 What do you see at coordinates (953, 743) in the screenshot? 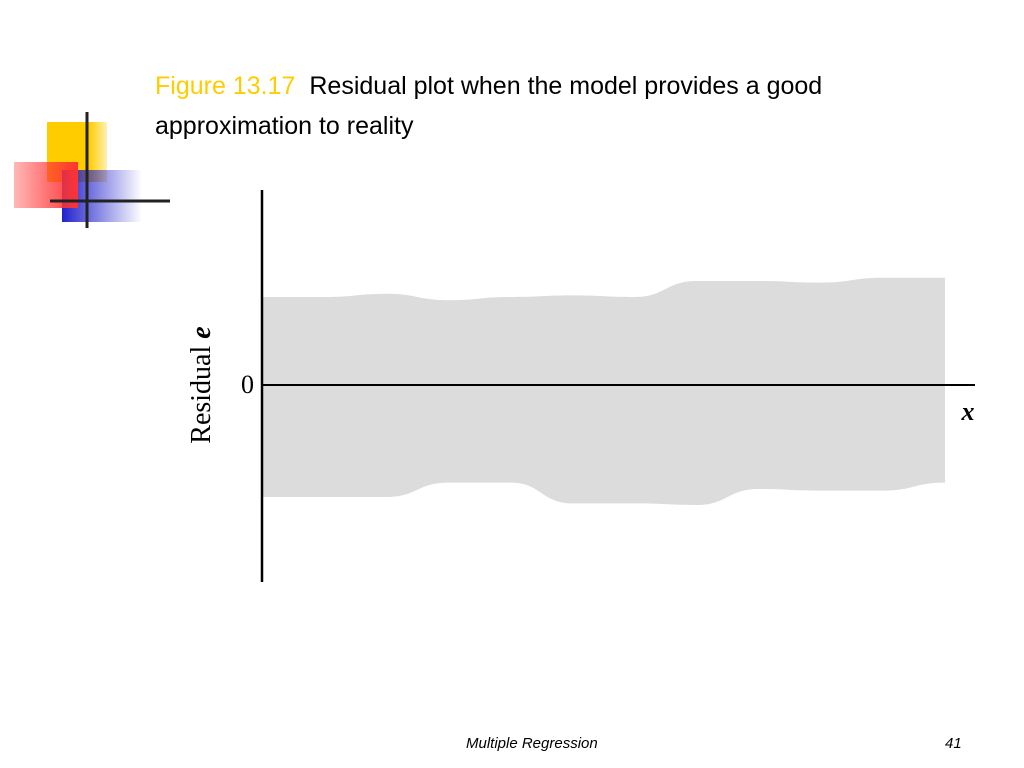
I see `page-number: 41` at bounding box center [953, 743].